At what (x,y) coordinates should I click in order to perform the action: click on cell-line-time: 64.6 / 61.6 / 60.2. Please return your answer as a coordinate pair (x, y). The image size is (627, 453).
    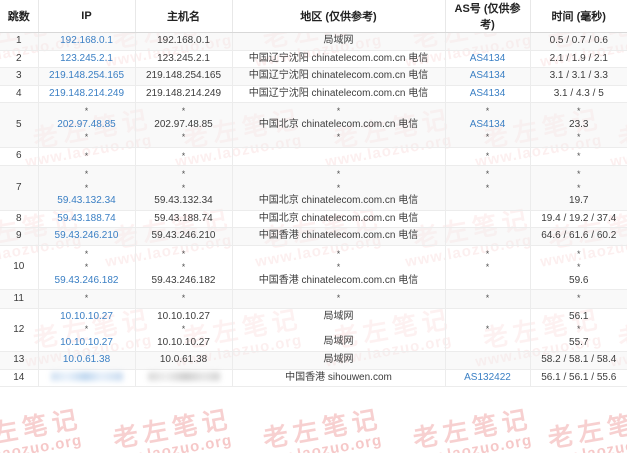
    Looking at the image, I should click on (579, 235).